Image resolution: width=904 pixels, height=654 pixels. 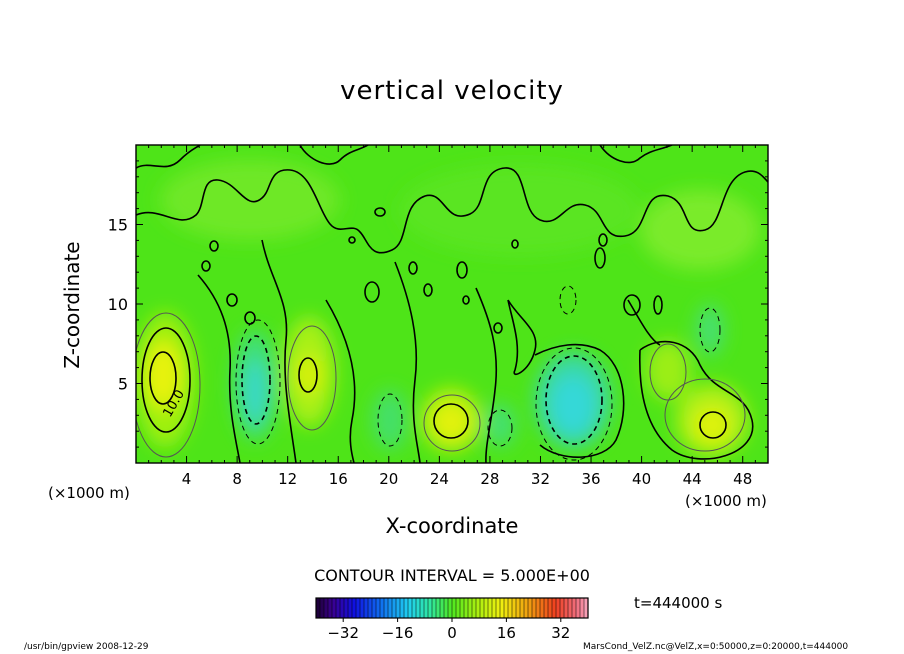 What do you see at coordinates (489, 479) in the screenshot?
I see `x-tick-label: 28` at bounding box center [489, 479].